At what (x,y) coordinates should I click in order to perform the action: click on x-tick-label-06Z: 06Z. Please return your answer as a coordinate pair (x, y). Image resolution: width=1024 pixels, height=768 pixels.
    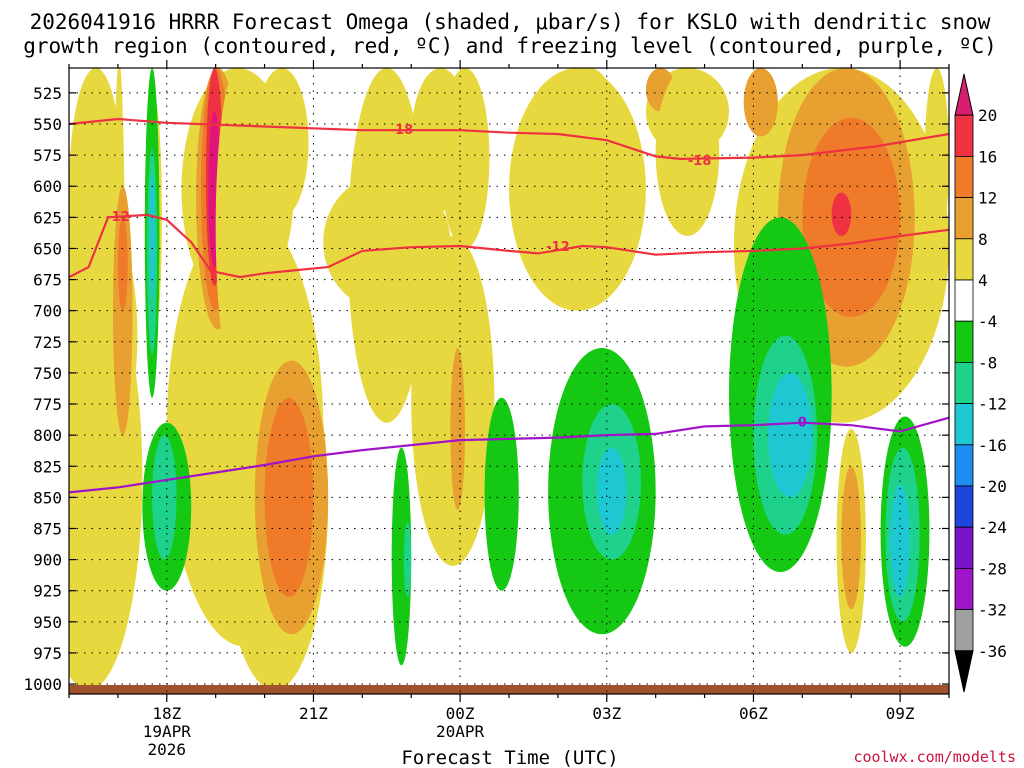
    Looking at the image, I should click on (753, 713).